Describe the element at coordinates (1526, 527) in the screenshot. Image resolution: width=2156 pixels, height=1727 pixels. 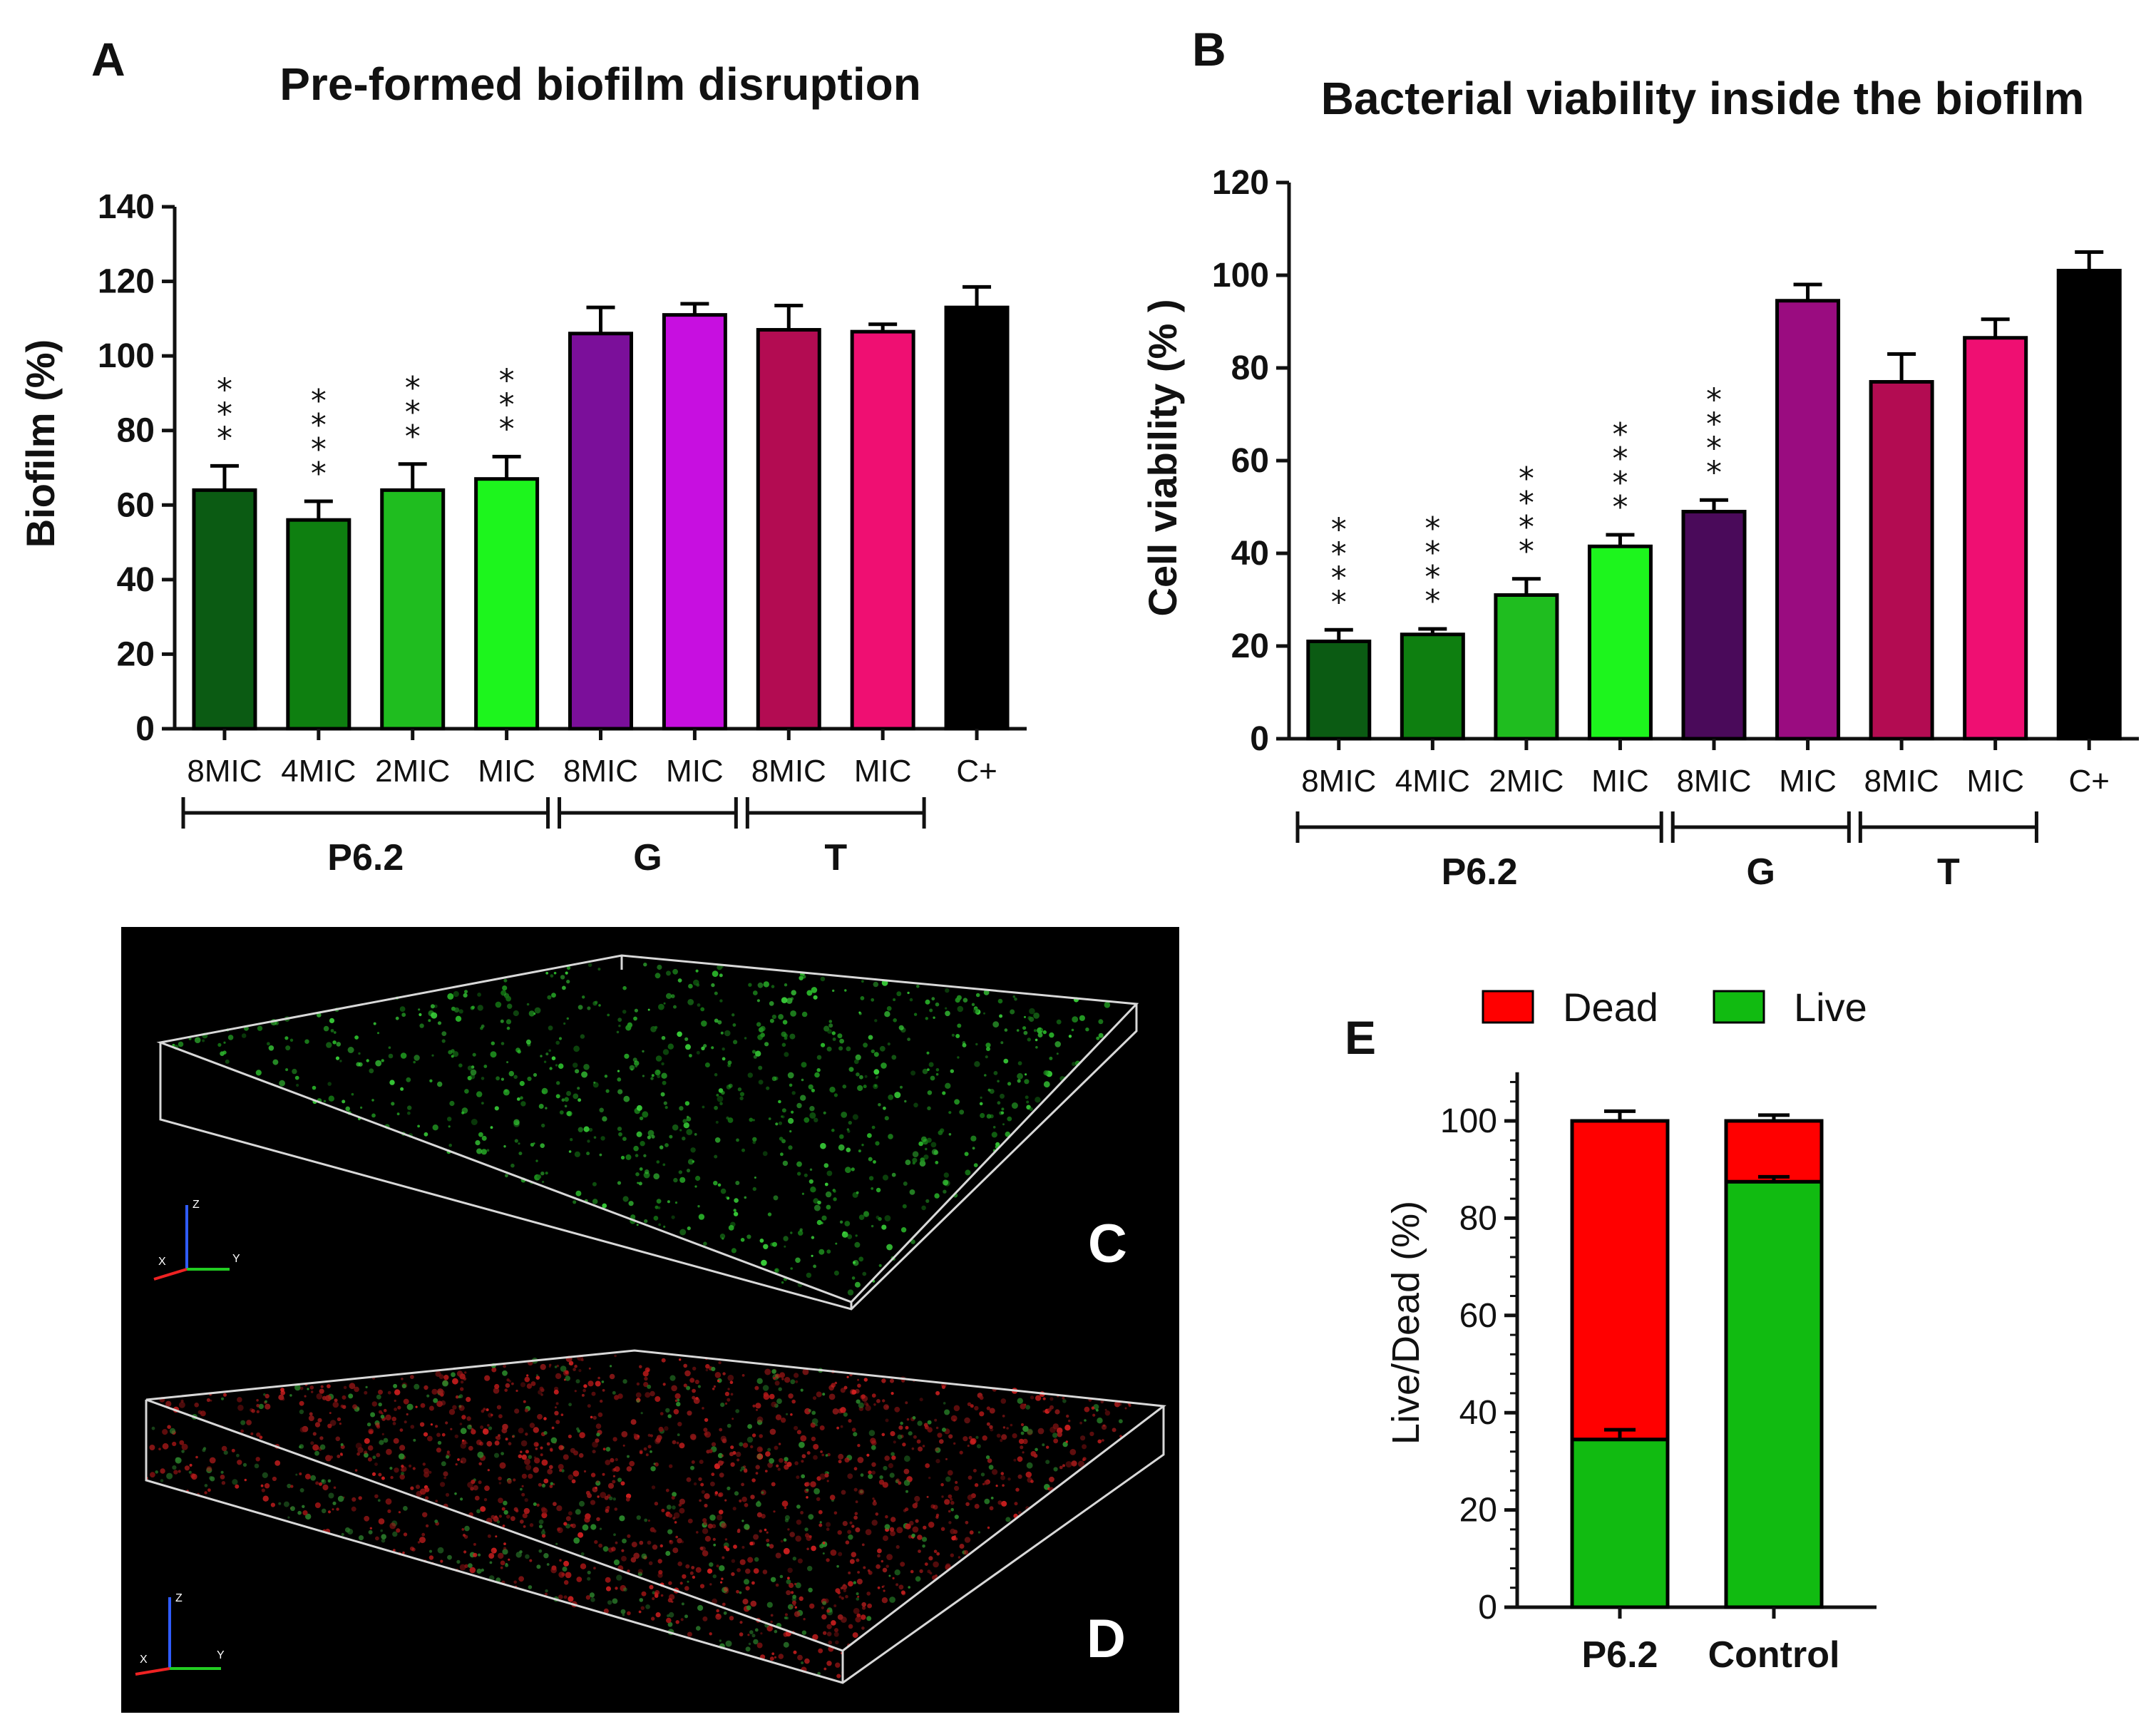
I see `chart-b-significance-star: *` at that location.